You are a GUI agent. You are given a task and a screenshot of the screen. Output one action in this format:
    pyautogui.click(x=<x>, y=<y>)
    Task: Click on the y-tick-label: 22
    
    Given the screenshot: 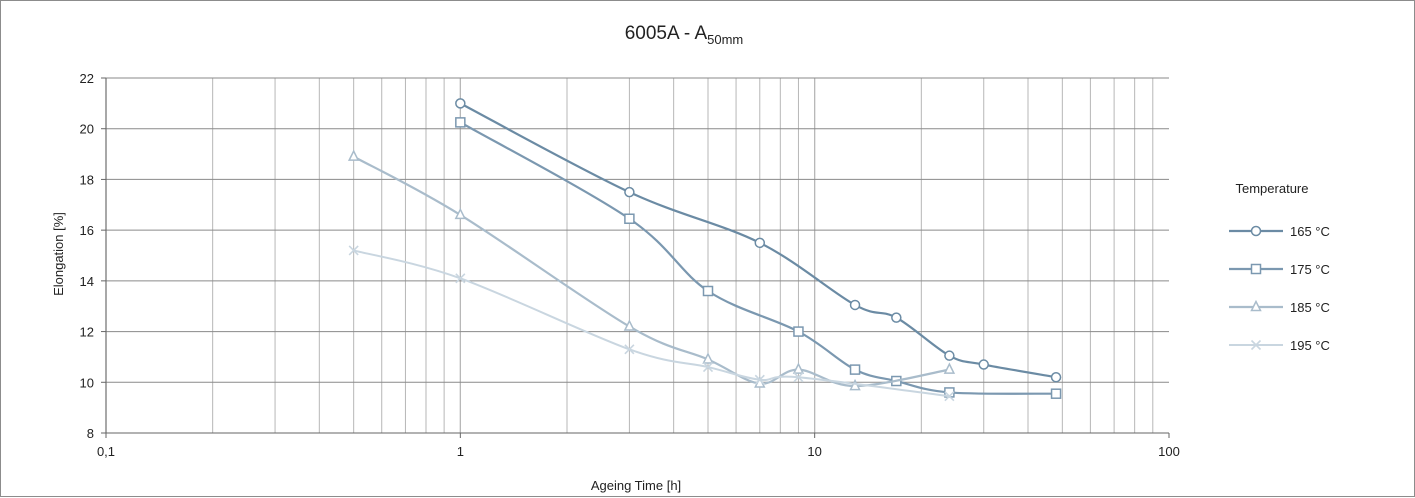 What is the action you would take?
    pyautogui.click(x=87, y=78)
    